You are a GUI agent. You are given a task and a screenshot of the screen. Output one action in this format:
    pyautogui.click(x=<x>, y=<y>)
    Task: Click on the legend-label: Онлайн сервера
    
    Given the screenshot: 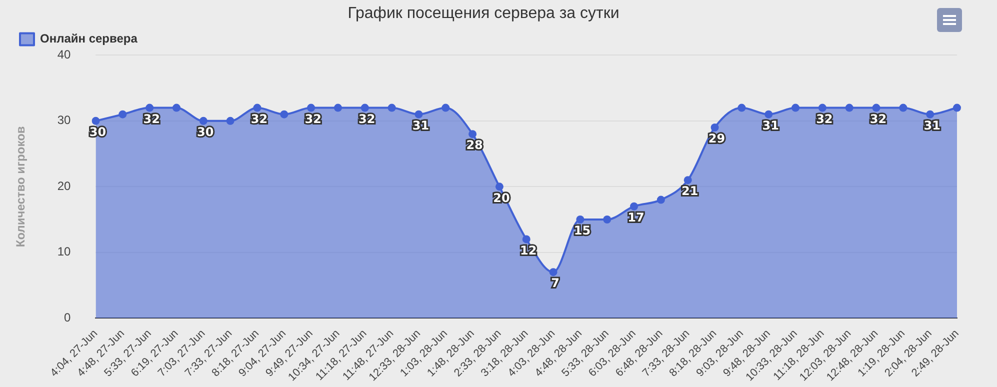 What is the action you would take?
    pyautogui.click(x=89, y=39)
    